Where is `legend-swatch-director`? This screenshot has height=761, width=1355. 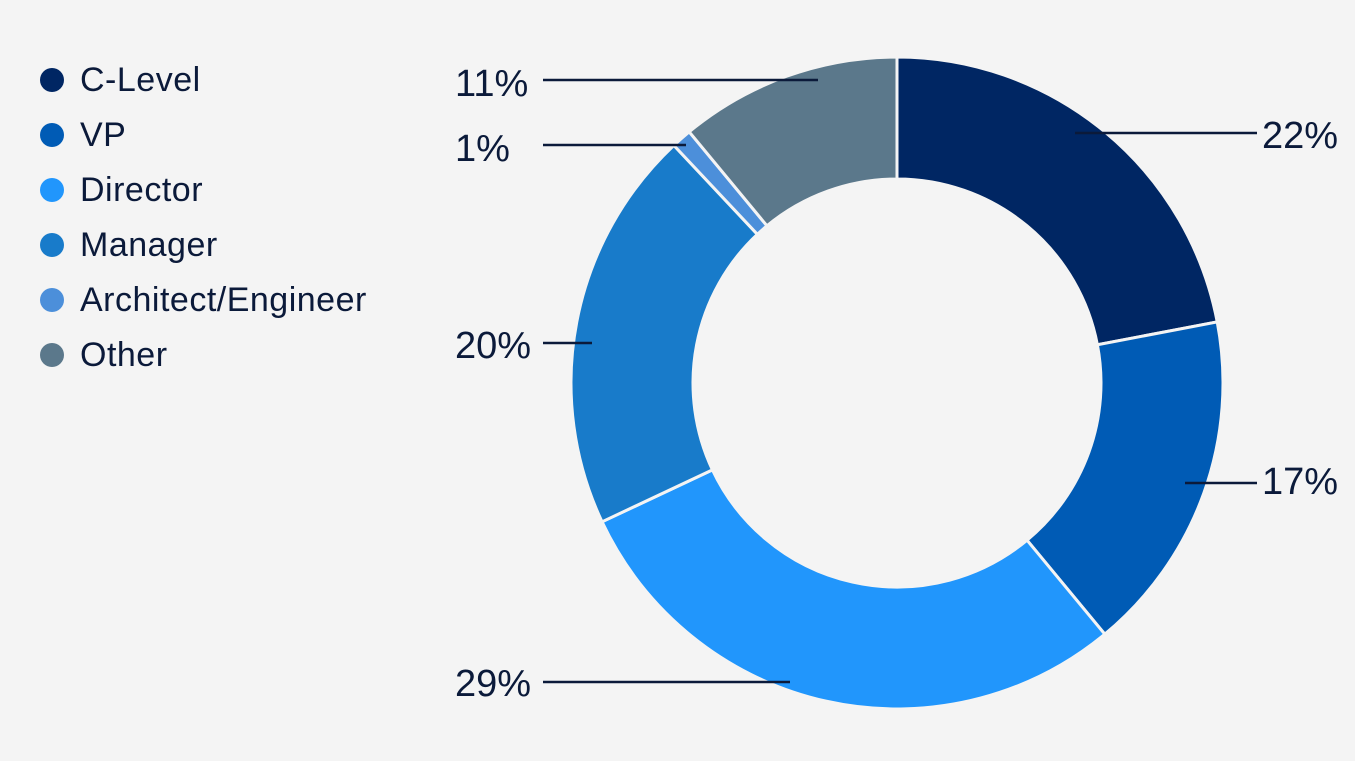
legend-swatch-director is located at coordinates (52, 189).